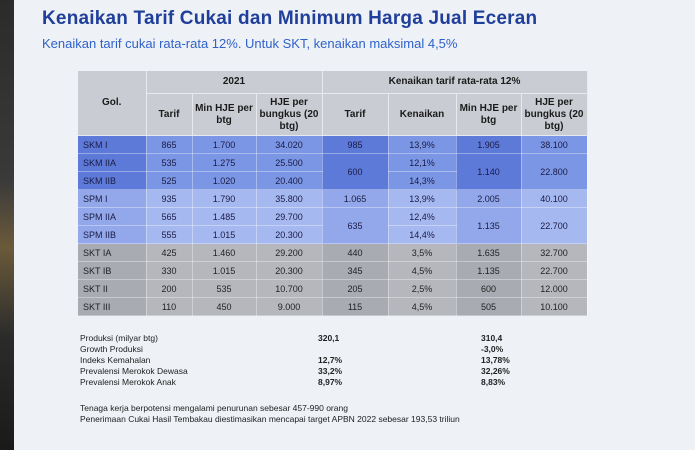  I want to click on cell-tarif: 525, so click(169, 180).